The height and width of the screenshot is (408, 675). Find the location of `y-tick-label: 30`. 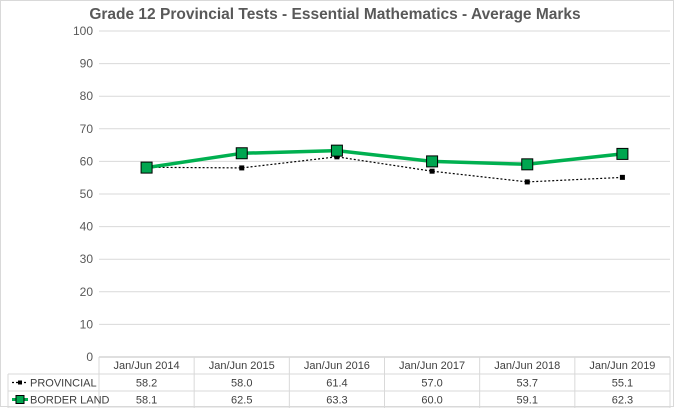

y-tick-label: 30 is located at coordinates (87, 259).